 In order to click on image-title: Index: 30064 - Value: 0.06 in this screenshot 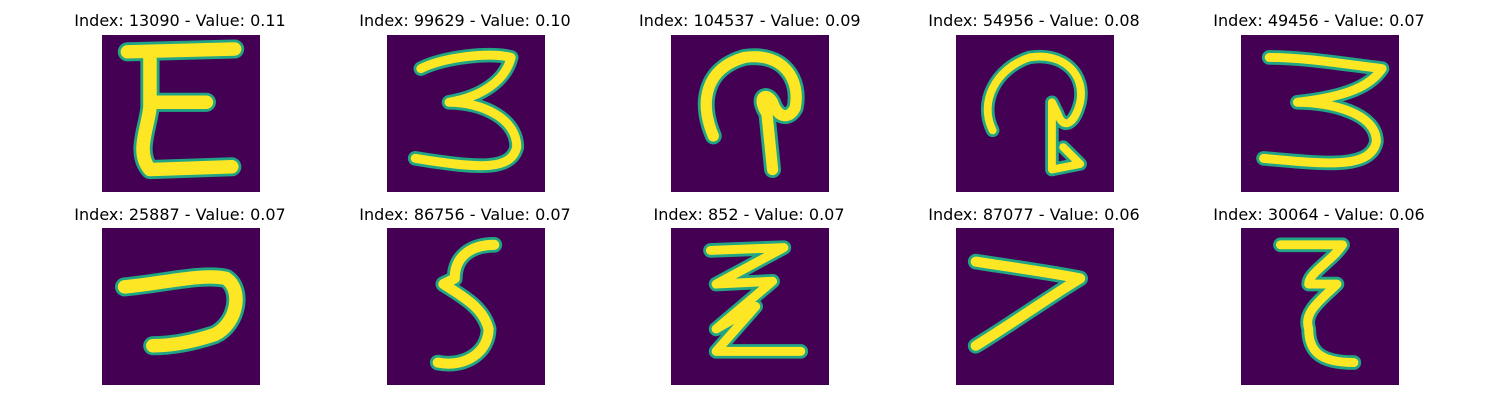, I will do `click(1319, 214)`.